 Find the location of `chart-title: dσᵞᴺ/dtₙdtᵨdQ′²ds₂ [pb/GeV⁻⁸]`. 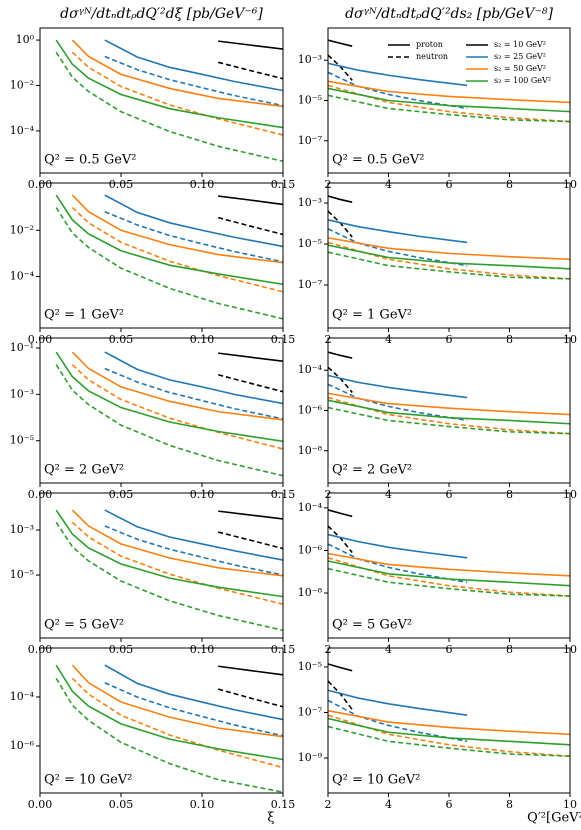

chart-title: dσᵞᴺ/dtₙdtᵨdQ′²ds₂ [pb/GeV⁻⁸] is located at coordinates (449, 14).